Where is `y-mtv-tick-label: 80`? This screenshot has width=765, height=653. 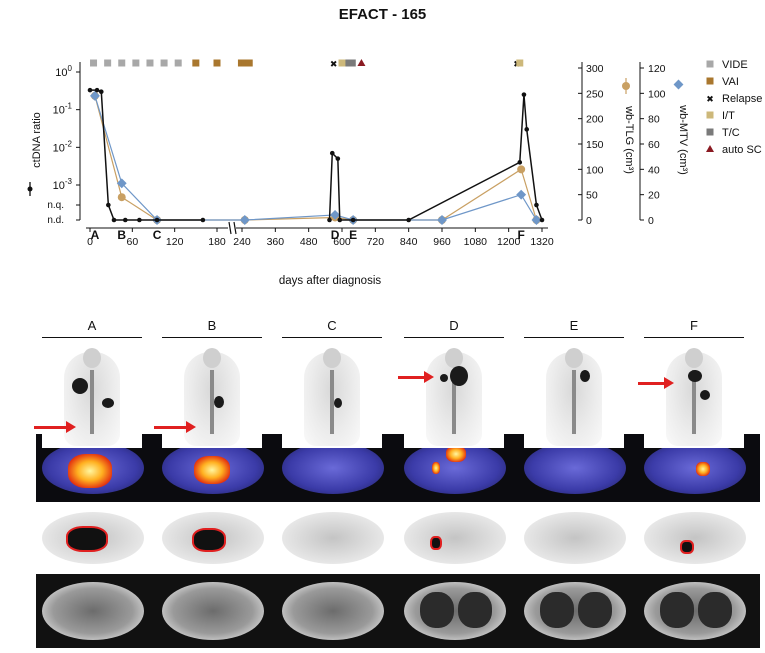
y-mtv-tick-label: 80 is located at coordinates (654, 120).